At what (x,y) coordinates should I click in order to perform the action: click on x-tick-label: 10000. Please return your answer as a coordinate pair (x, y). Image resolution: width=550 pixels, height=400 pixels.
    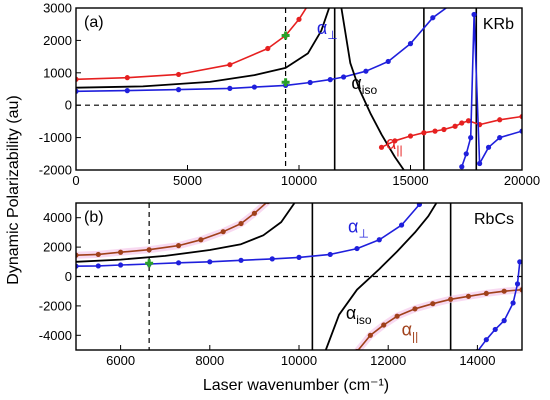
    Looking at the image, I should click on (299, 180).